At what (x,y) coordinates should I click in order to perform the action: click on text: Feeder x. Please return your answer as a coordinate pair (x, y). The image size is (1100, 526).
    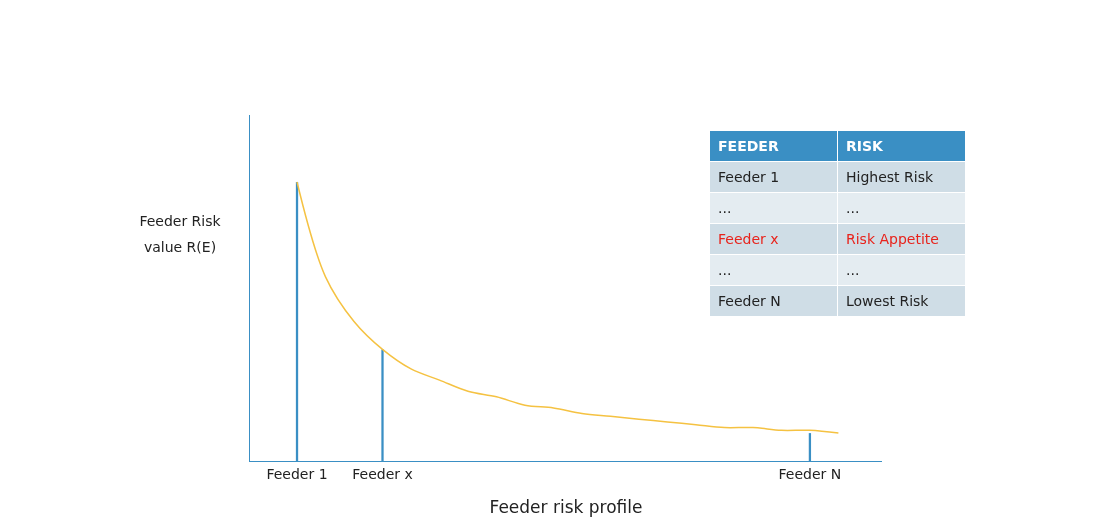
    Looking at the image, I should click on (748, 239).